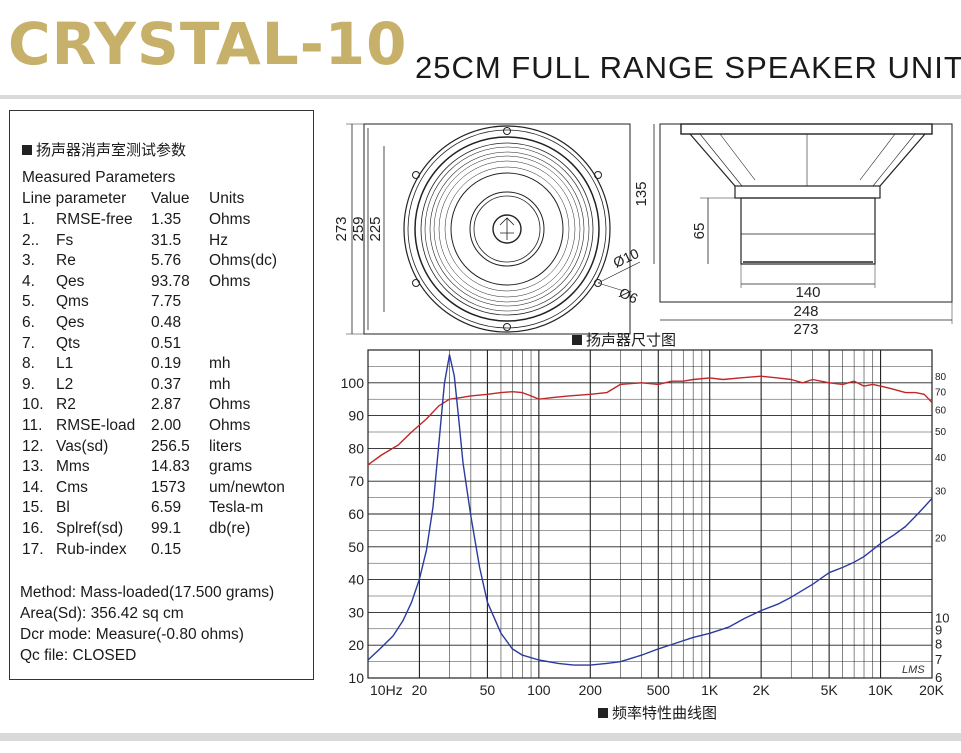 The image size is (961, 753). I want to click on param-row-10-num: 10., so click(33, 405).